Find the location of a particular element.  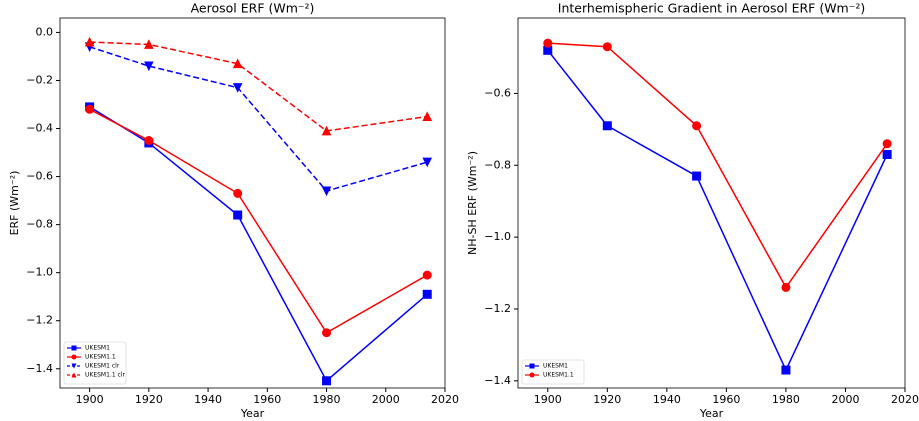

chart-title: Aerosol ERF (Wm⁻²) is located at coordinates (253, 8).